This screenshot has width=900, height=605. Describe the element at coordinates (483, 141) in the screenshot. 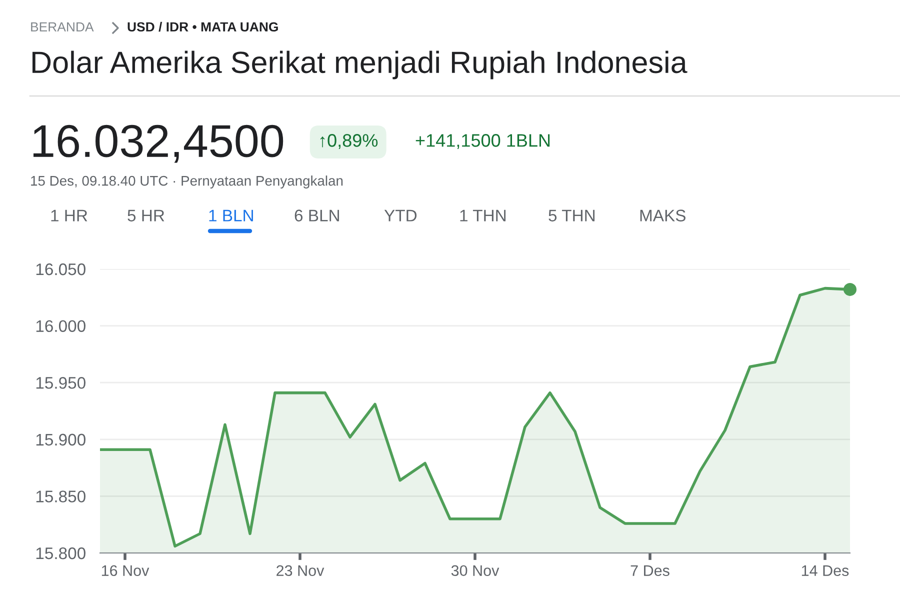

I see `text: +141,1500 1BLN` at that location.